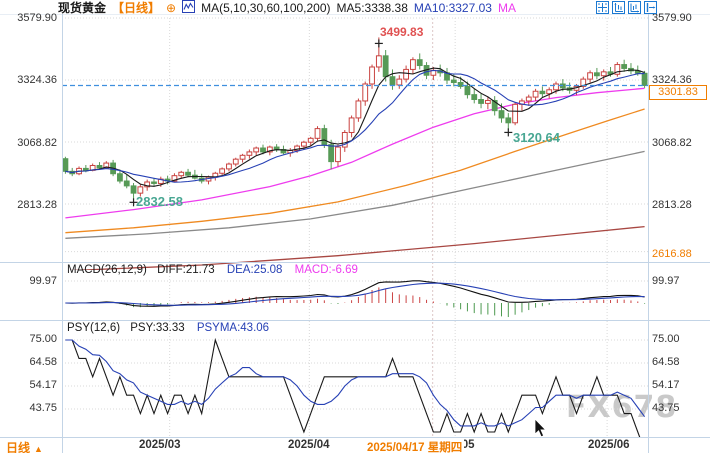 The height and width of the screenshot is (453, 710). I want to click on ma-params-label: MA(5,10,30,60,100,200), so click(266, 7).